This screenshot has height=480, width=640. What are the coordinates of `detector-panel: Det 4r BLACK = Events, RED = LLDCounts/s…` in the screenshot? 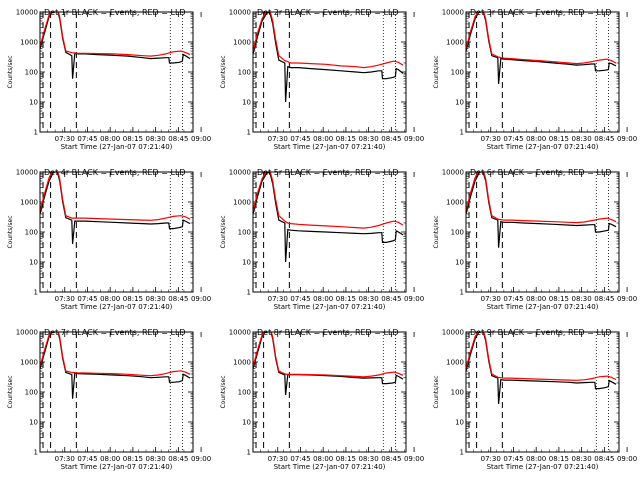 It's located at (109, 239).